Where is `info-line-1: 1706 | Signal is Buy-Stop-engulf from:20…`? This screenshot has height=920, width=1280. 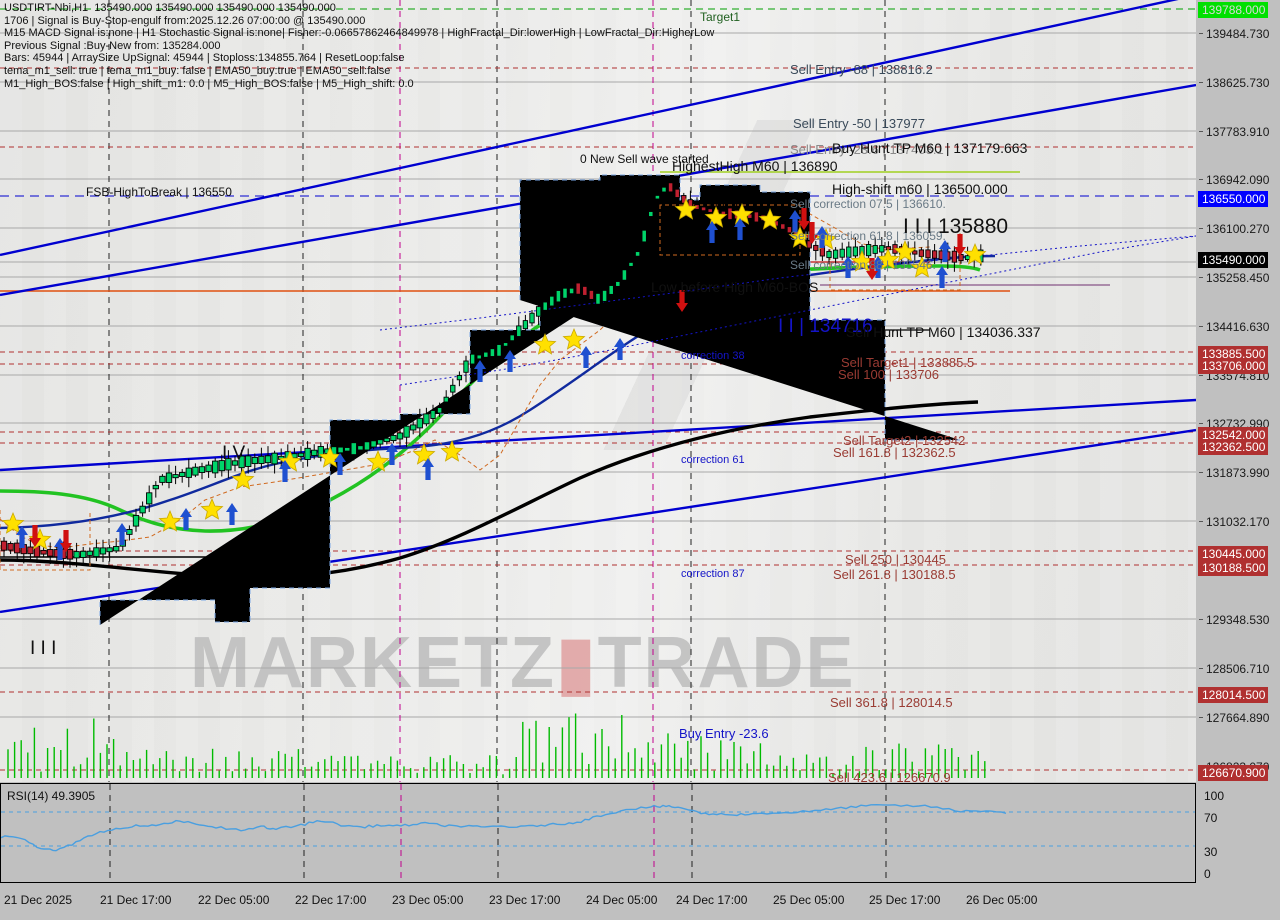 info-line-1: 1706 | Signal is Buy-Stop-engulf from:20… is located at coordinates (185, 20).